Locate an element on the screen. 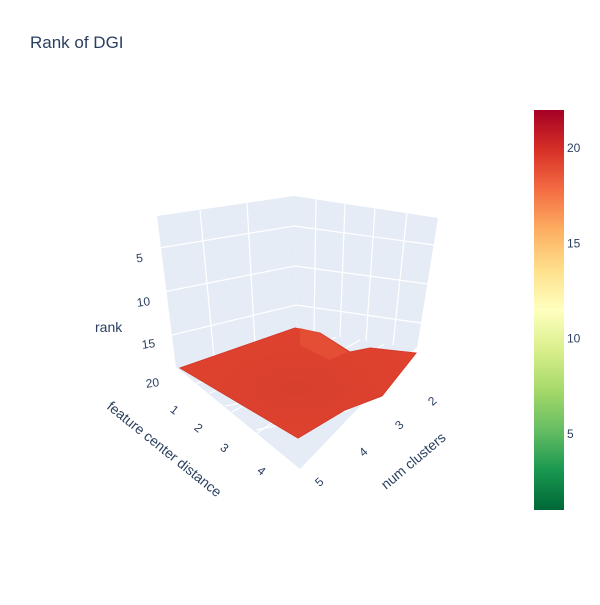 The width and height of the screenshot is (600, 605). y-axis-title: feature center distance is located at coordinates (164, 449).